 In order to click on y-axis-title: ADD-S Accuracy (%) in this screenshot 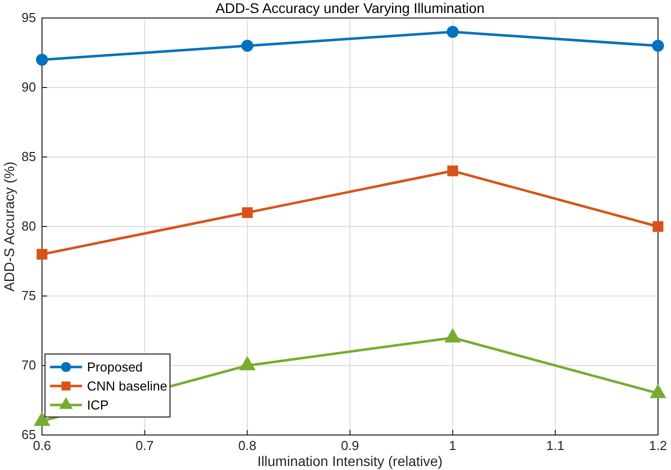, I will do `click(9, 227)`.